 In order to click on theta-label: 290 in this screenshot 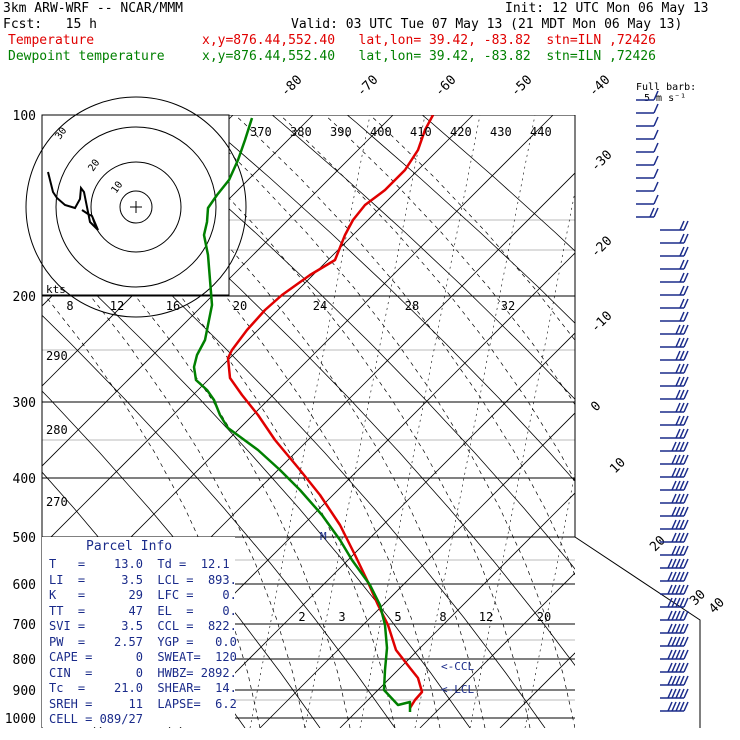, I will do `click(57, 356)`.